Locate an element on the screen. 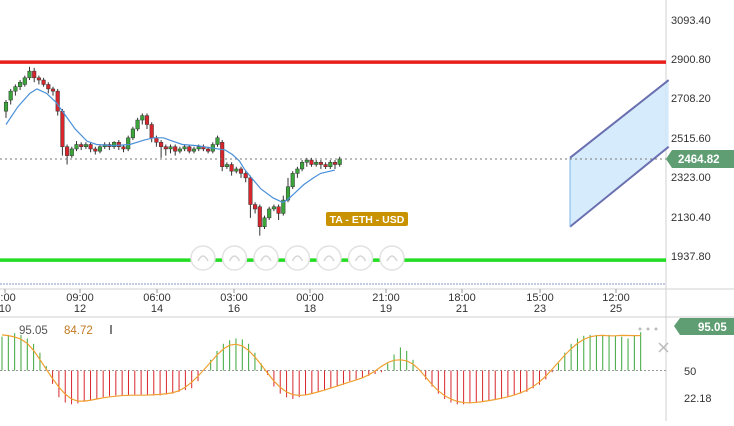 Image resolution: width=734 pixels, height=426 pixels. moving-average is located at coordinates (170, 145).